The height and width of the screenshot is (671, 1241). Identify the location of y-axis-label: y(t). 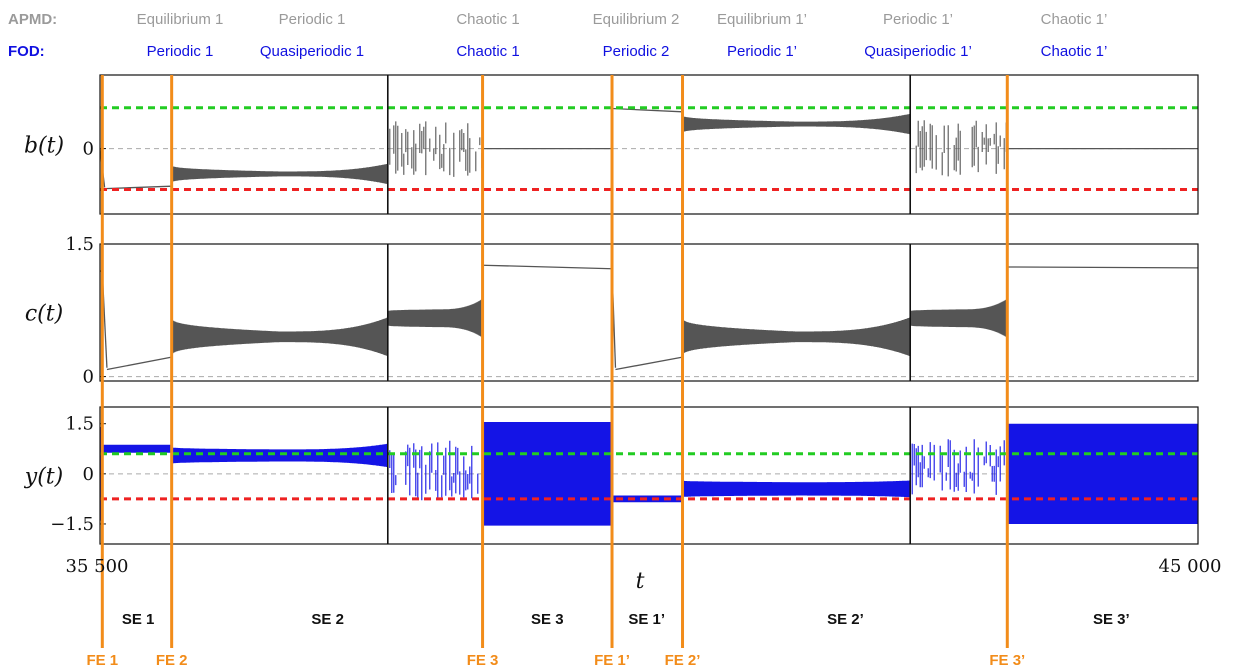
(43, 477).